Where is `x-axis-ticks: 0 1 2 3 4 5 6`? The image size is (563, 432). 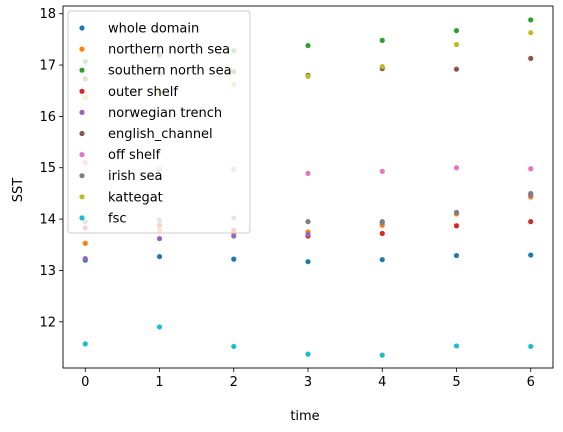 x-axis-ticks: 0 1 2 3 4 5 6 is located at coordinates (308, 379).